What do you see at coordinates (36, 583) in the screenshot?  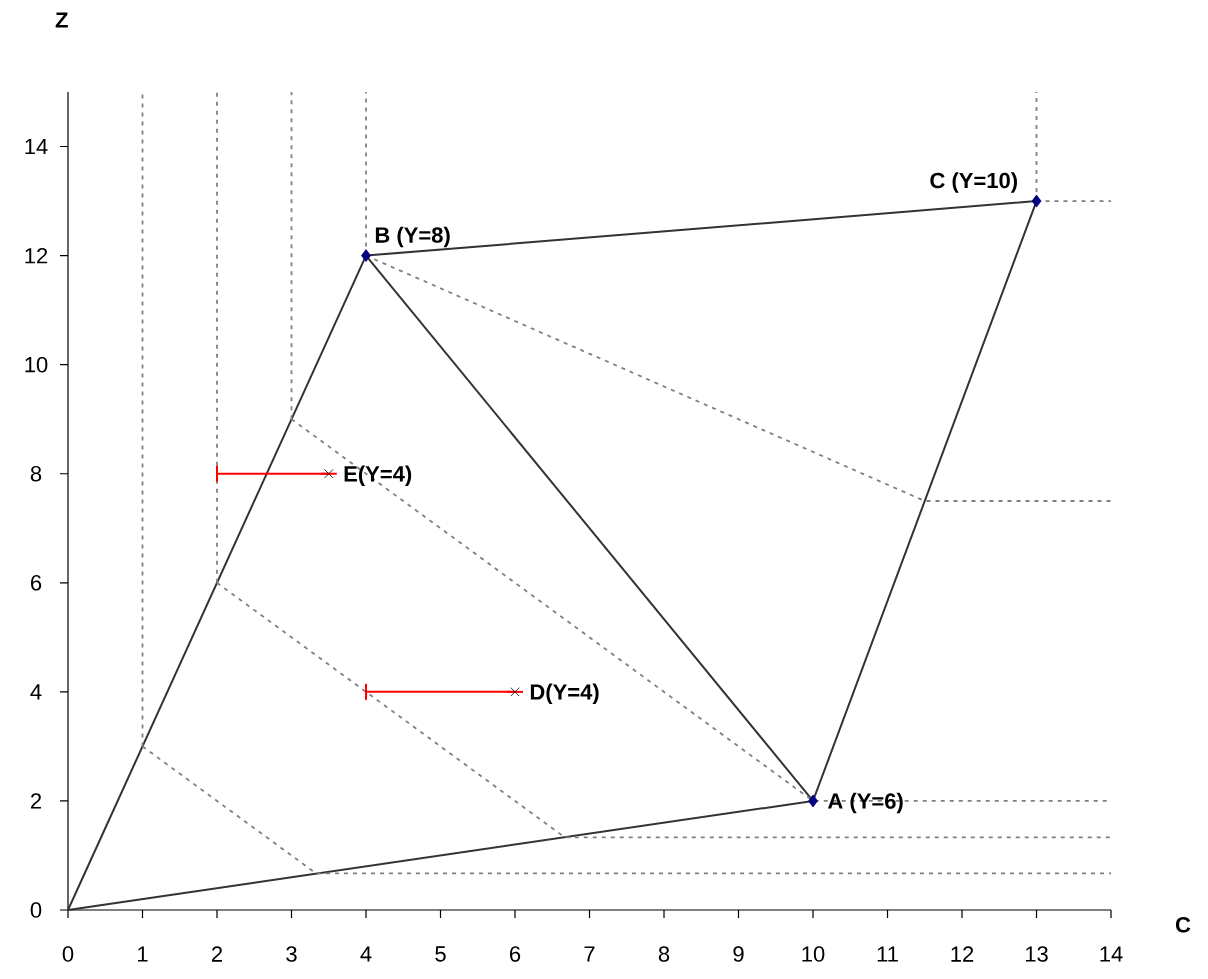 I see `y-tick-label: 6` at bounding box center [36, 583].